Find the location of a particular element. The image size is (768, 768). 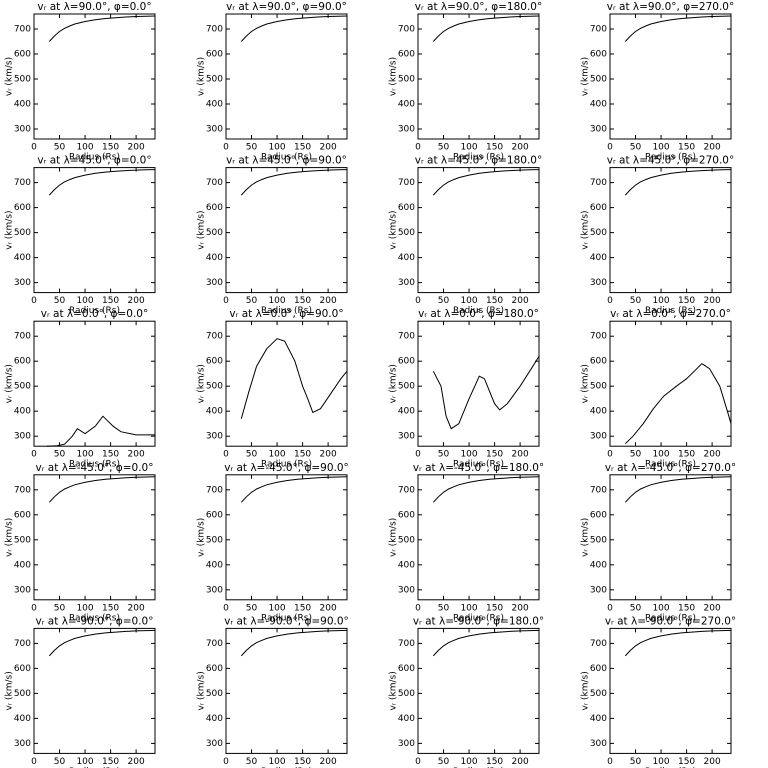

chart-title: vᵣ at λ=45.0°, φ=0.0° is located at coordinates (94, 161).